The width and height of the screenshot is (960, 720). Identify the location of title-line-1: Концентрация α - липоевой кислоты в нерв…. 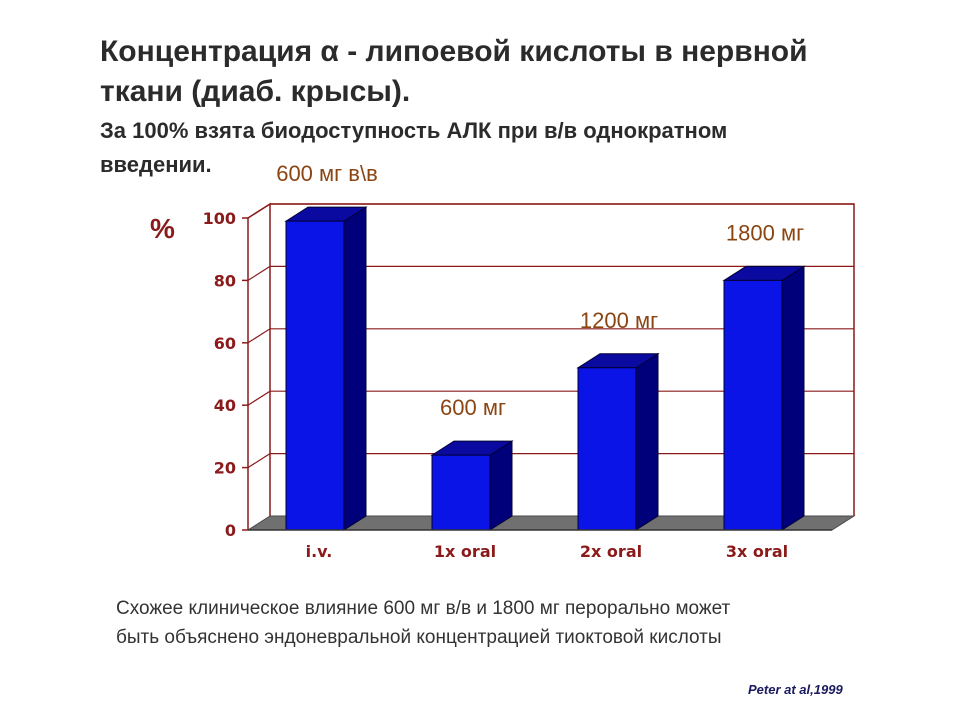
(454, 51).